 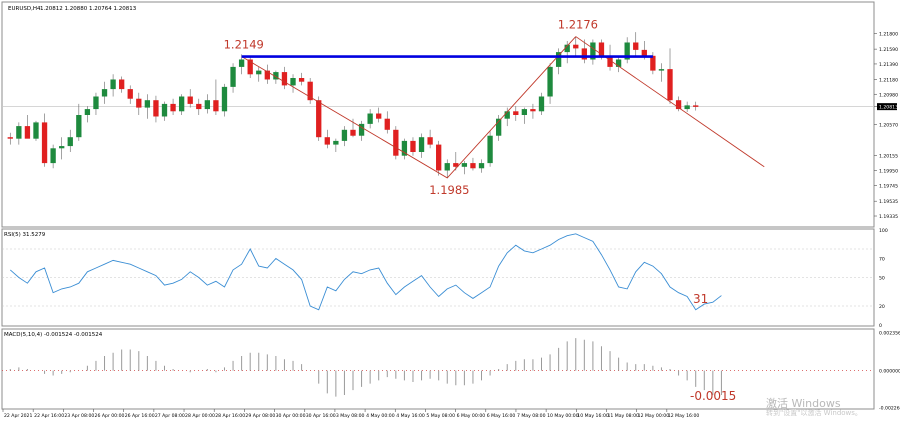 I want to click on price-annotation-label: 1.2149, so click(x=244, y=45).